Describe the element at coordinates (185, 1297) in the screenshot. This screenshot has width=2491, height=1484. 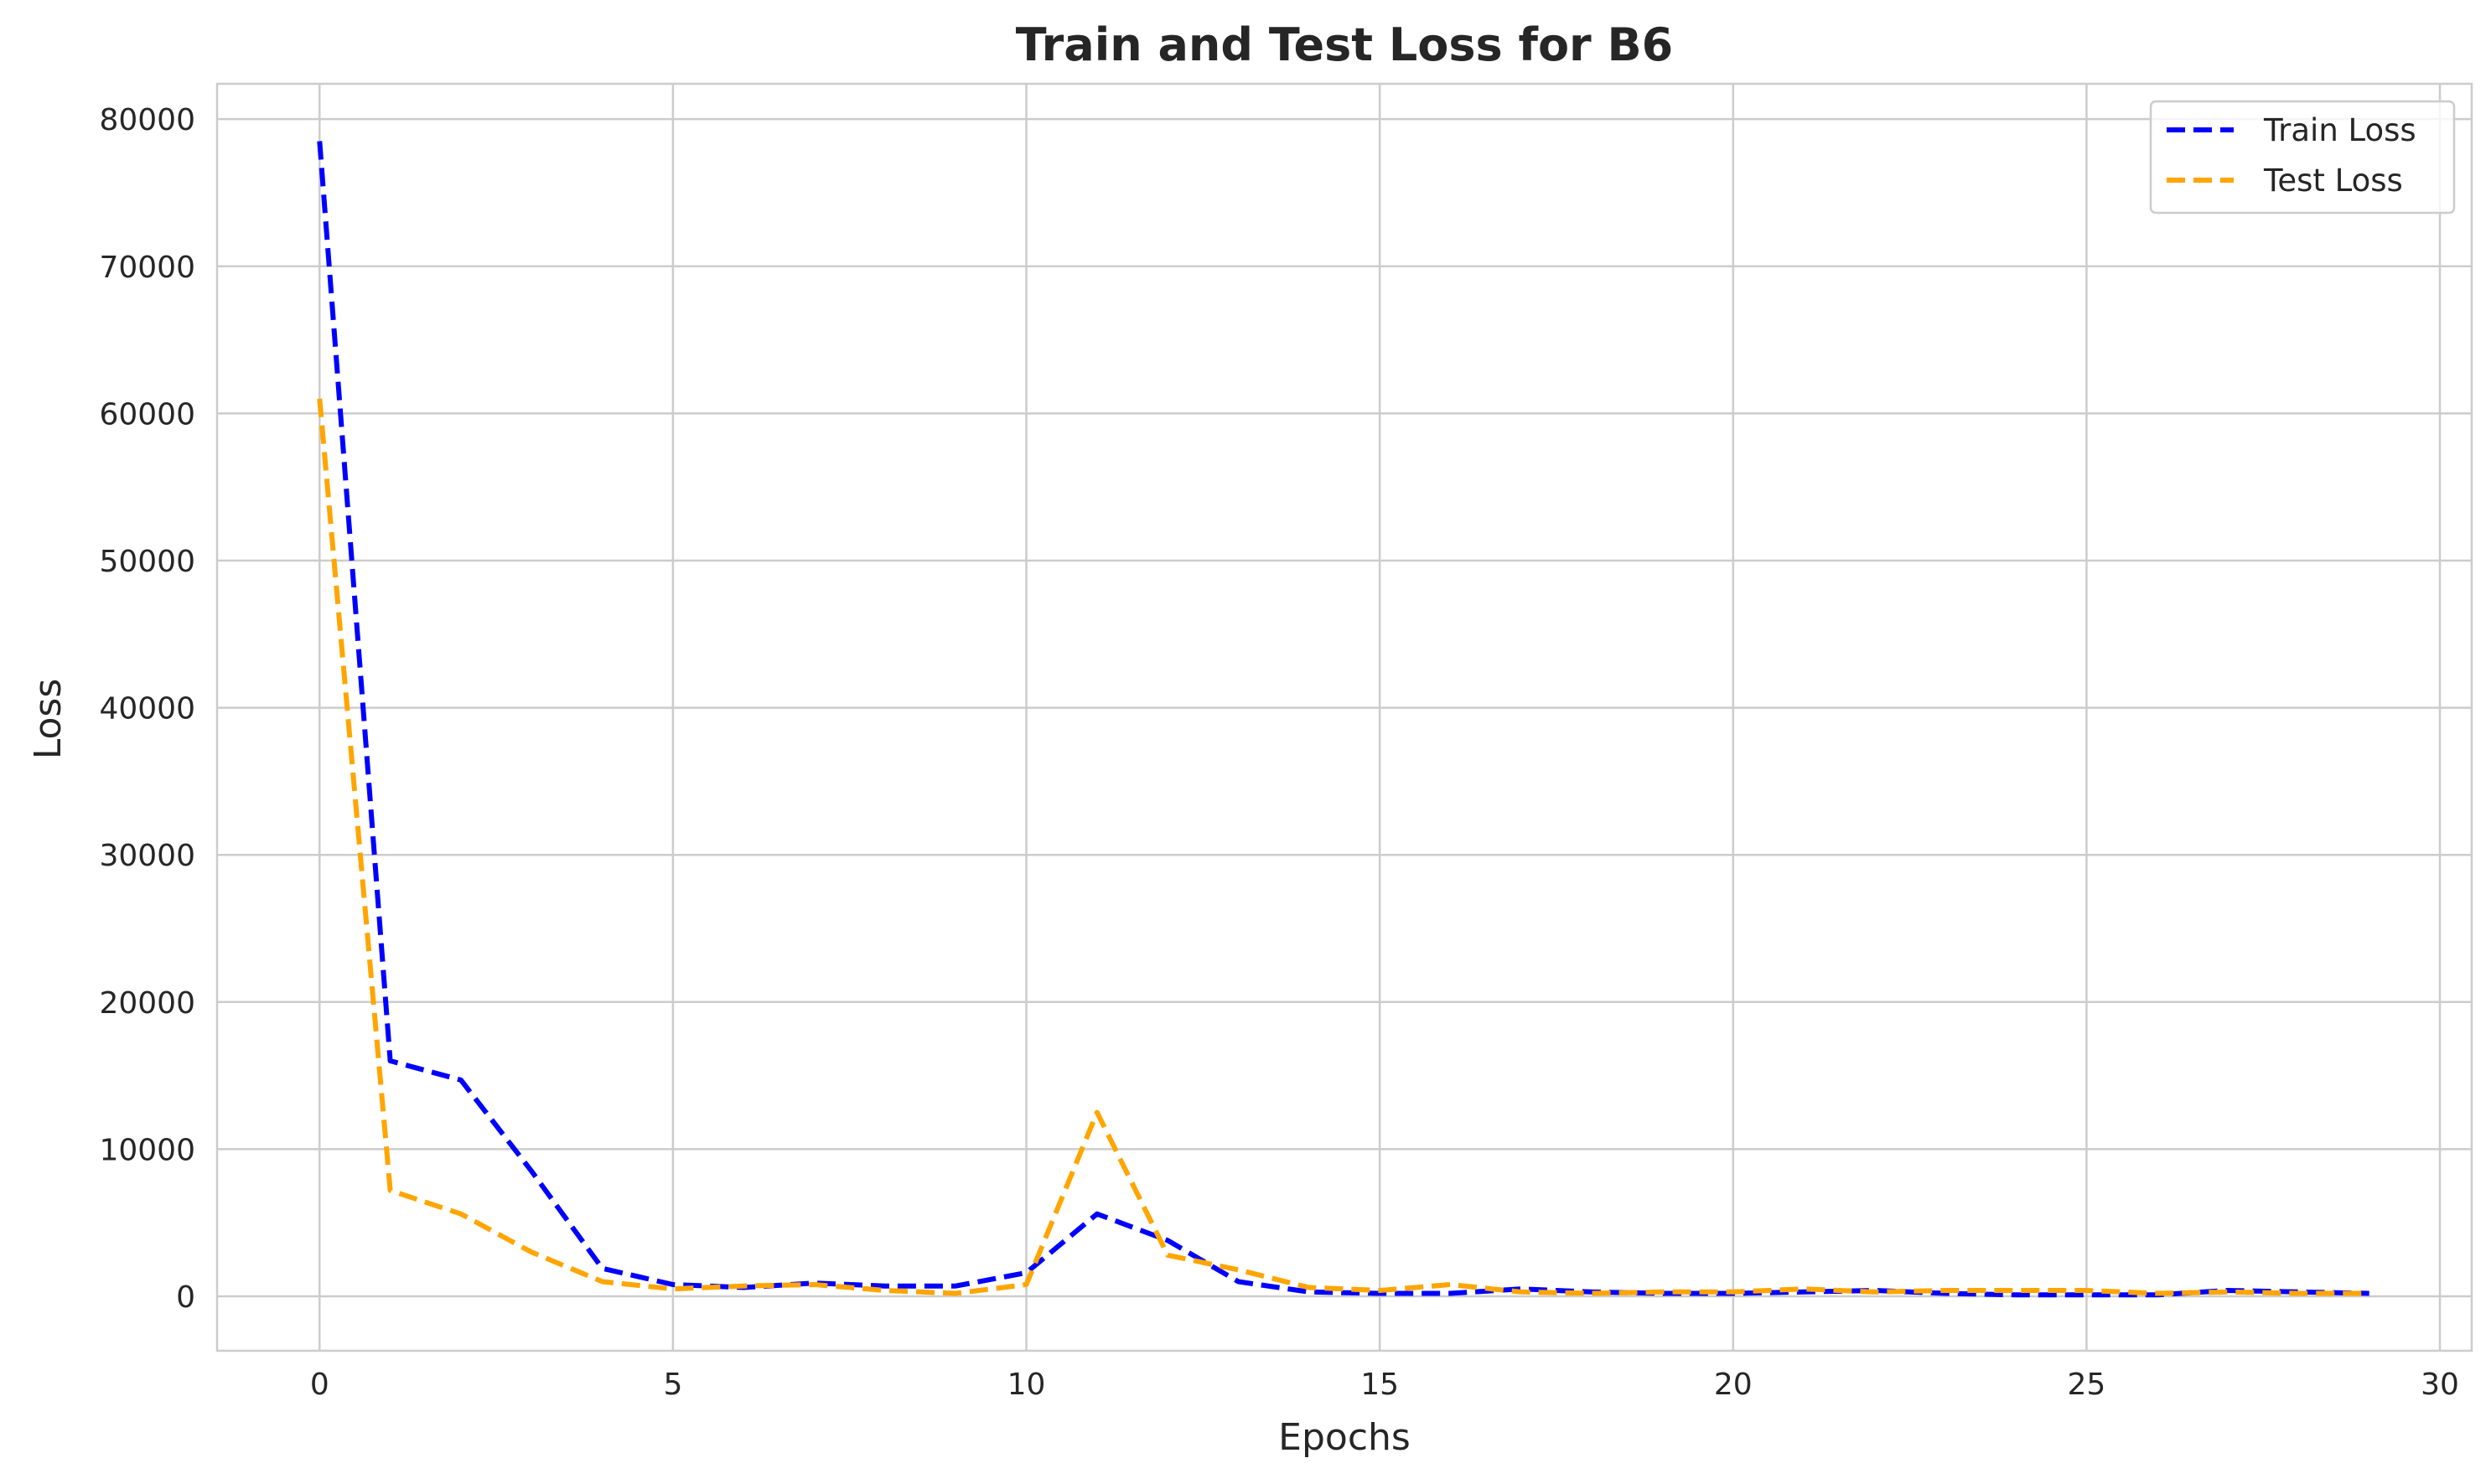
I see `y-tick-label: 0` at that location.